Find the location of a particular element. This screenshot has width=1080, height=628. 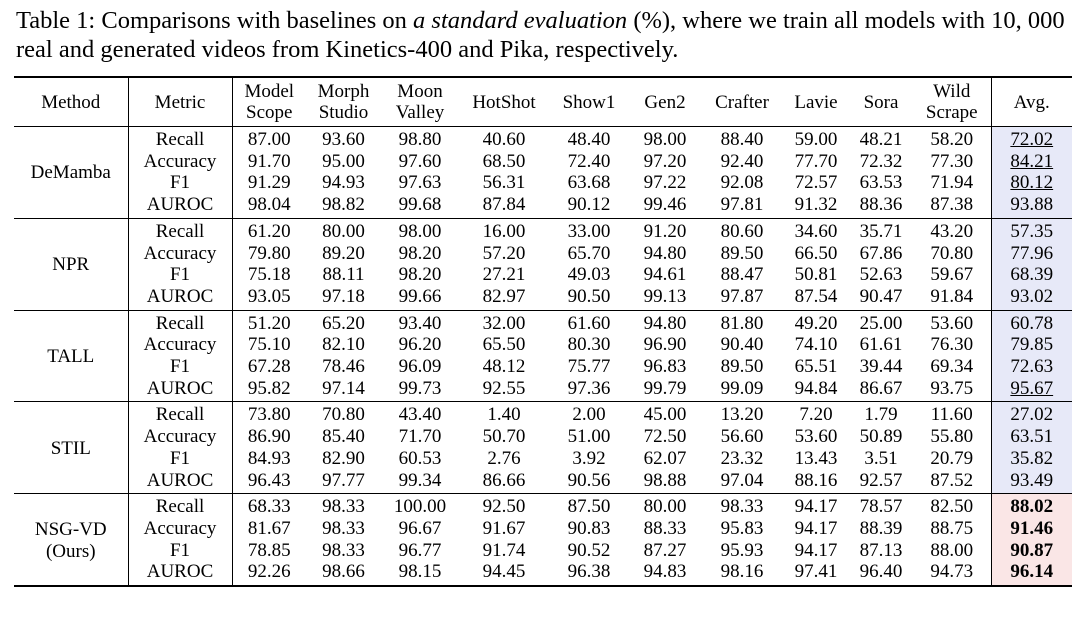

value-cell: 68.50 is located at coordinates (504, 161).